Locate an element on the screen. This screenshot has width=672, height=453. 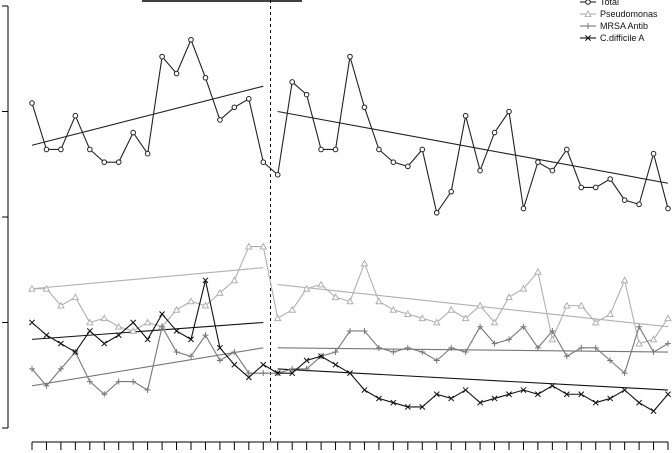
legend-label-3: C.difficile A is located at coordinates (622, 38).